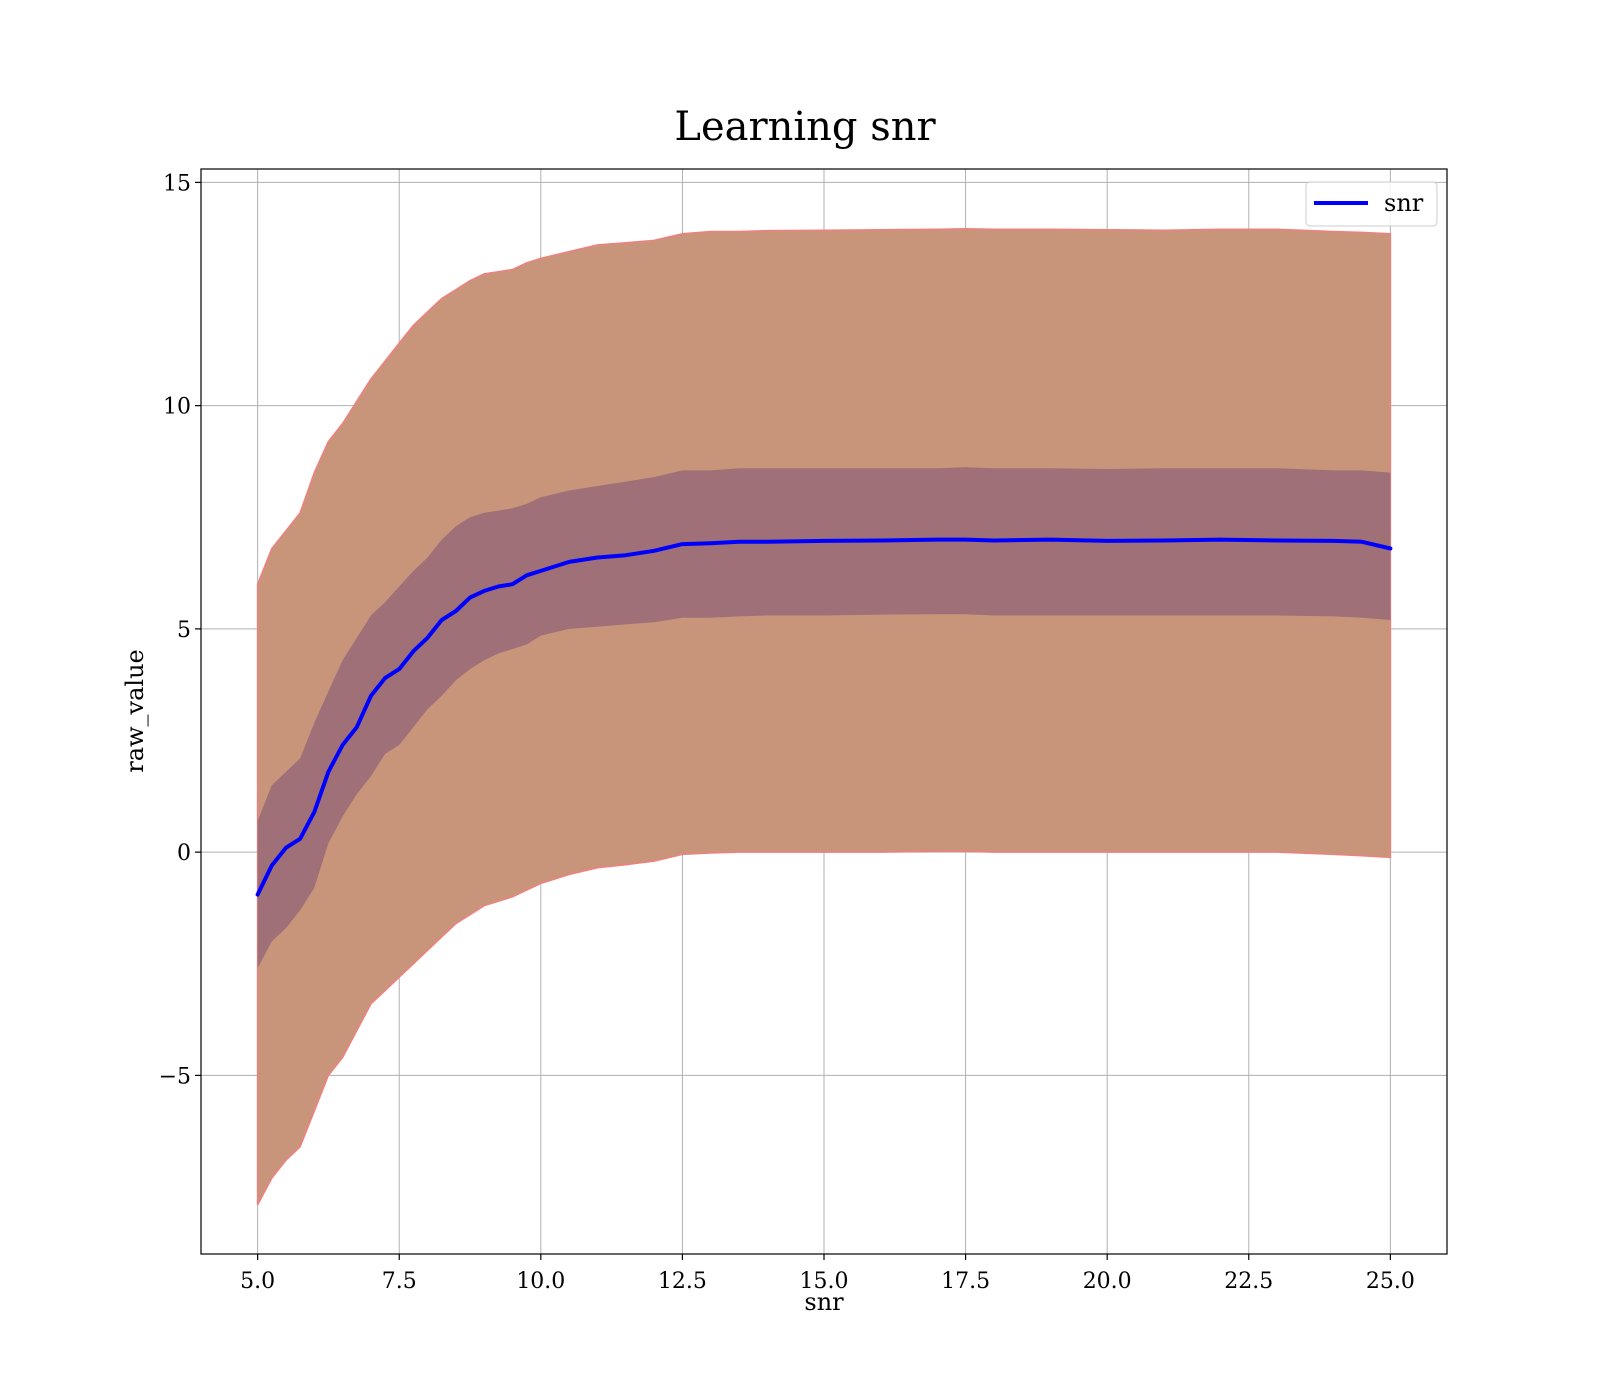  Describe the element at coordinates (175, 1076) in the screenshot. I see `y-tick-label: −5` at that location.